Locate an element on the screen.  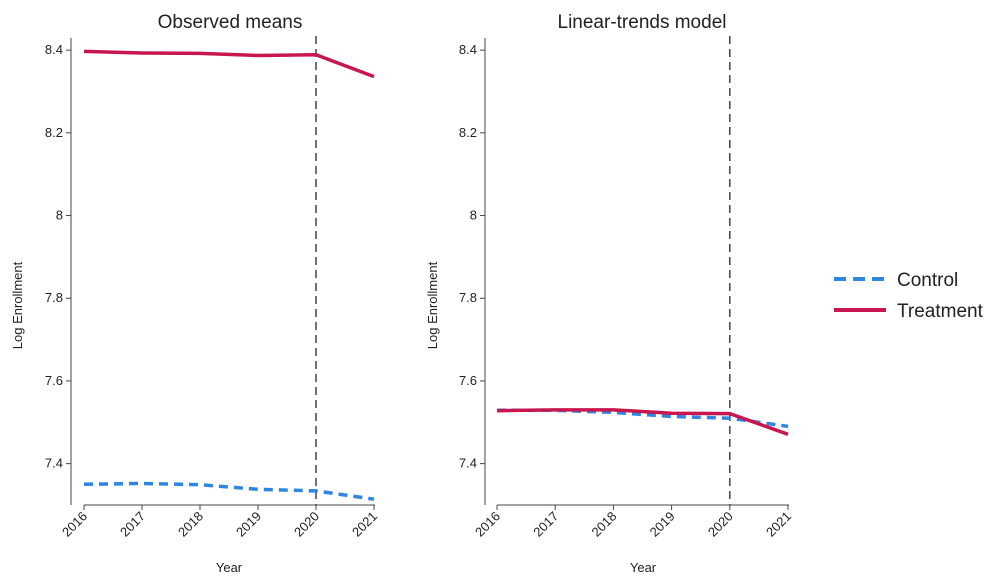
legend: Control Treatment is located at coordinates (909, 296).